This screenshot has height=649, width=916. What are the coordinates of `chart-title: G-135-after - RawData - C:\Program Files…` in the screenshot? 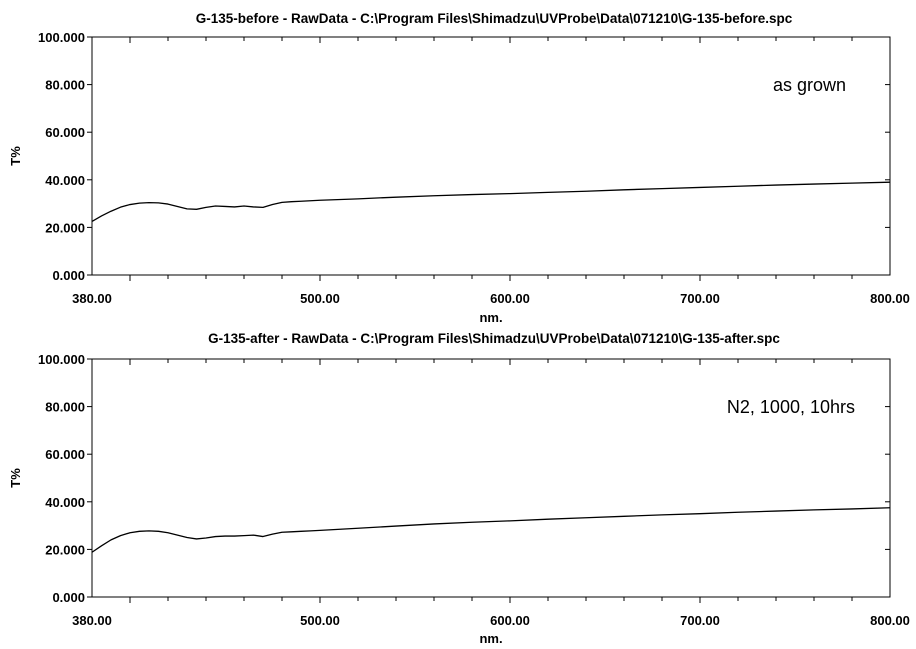 It's located at (494, 338).